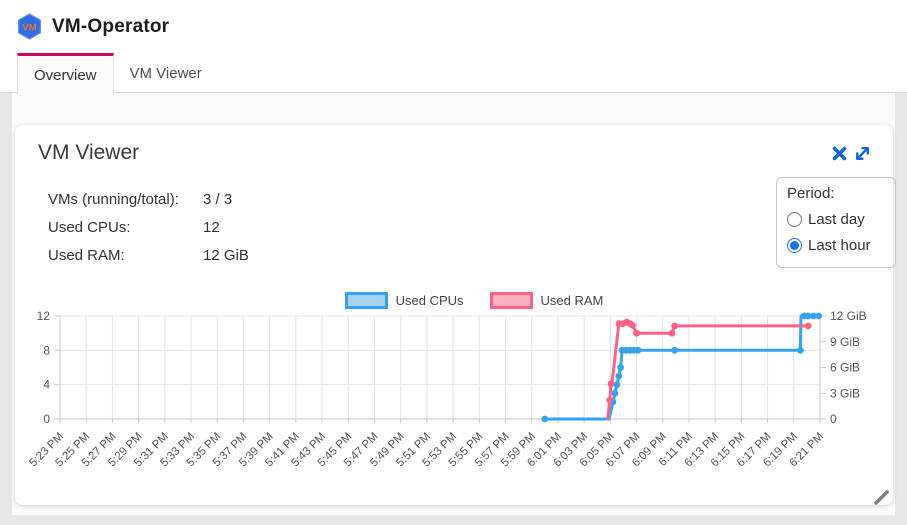 Image resolution: width=907 pixels, height=525 pixels. I want to click on period-radio-last-day, so click(794, 219).